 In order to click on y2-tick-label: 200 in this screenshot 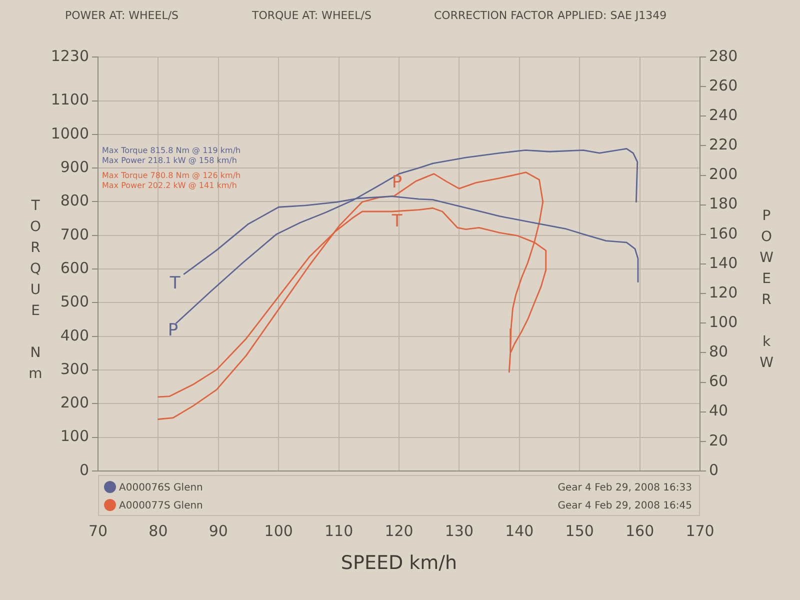, I will do `click(723, 174)`.